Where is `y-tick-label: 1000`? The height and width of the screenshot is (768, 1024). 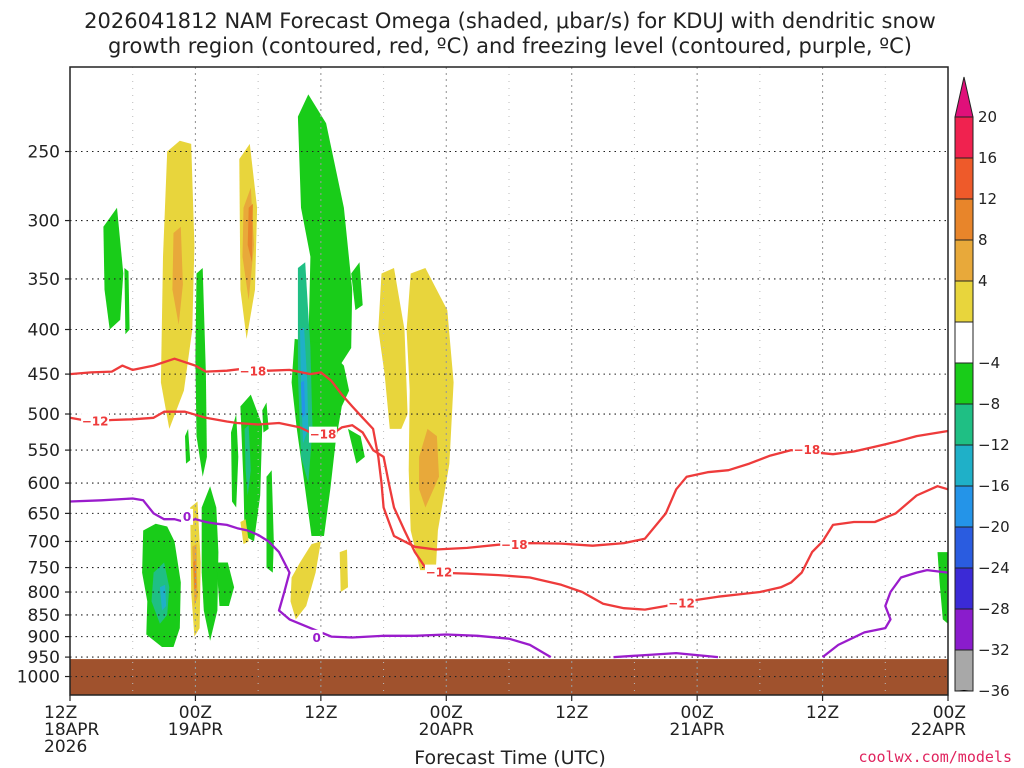 y-tick-label: 1000 is located at coordinates (38, 678).